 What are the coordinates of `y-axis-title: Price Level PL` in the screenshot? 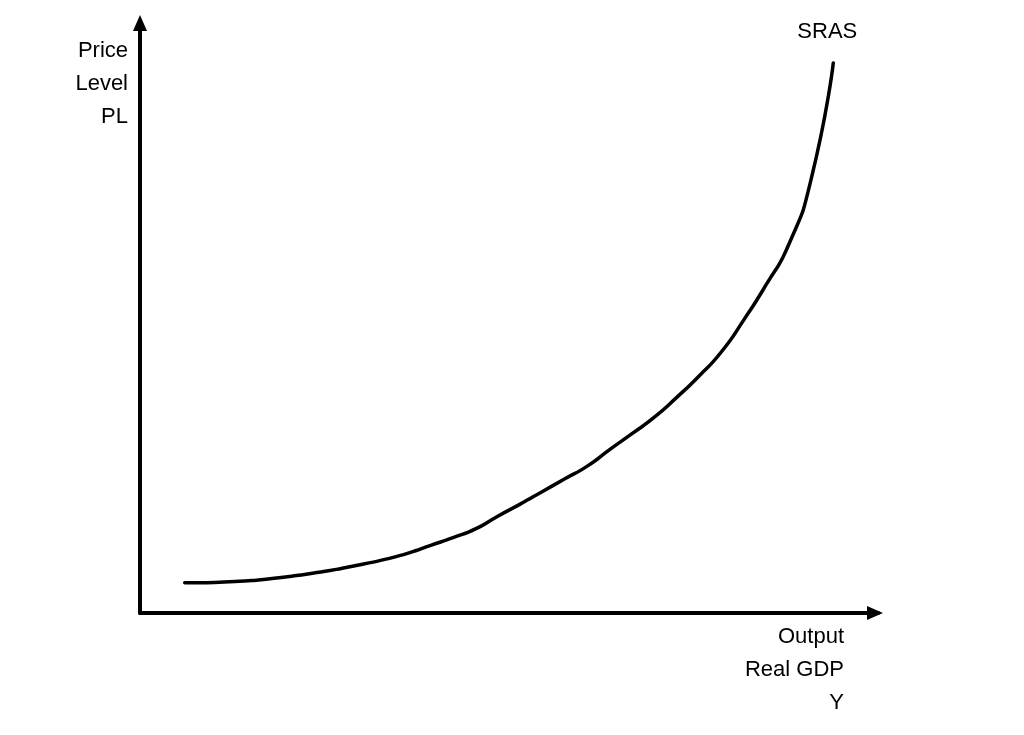 It's located at (101, 82).